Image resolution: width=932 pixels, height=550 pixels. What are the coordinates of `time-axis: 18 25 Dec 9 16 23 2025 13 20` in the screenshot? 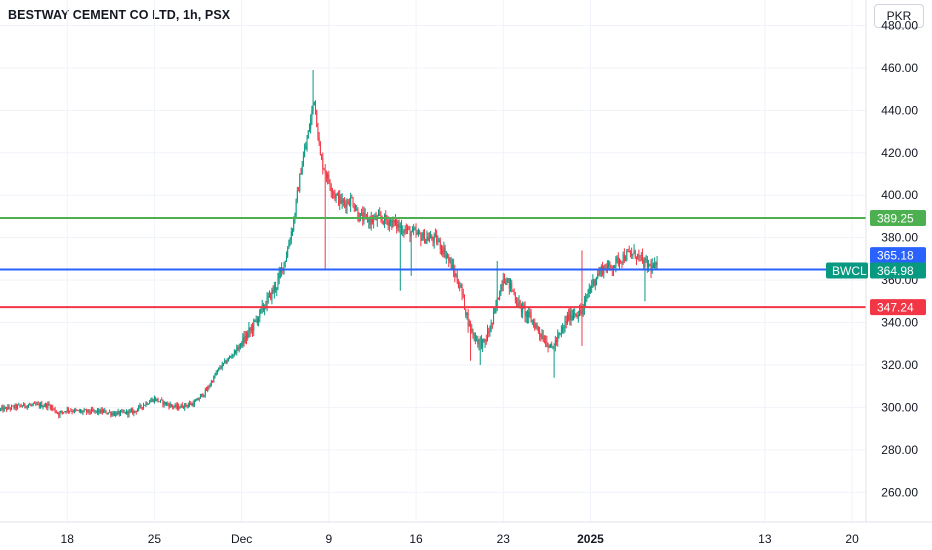 It's located at (466, 533).